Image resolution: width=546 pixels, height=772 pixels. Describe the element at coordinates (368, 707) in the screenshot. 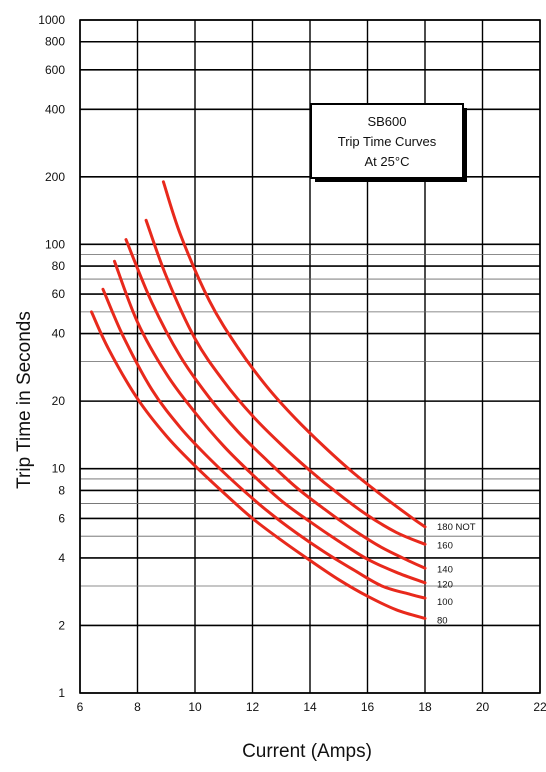

I see `x-tick-label: 16` at that location.